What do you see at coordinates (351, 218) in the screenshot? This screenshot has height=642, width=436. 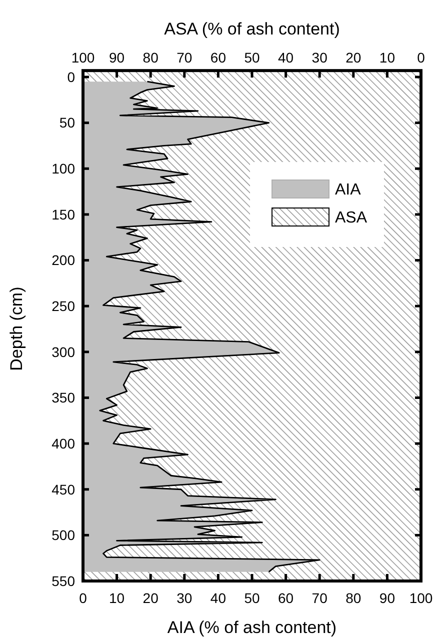 I see `series-label: ASA` at bounding box center [351, 218].